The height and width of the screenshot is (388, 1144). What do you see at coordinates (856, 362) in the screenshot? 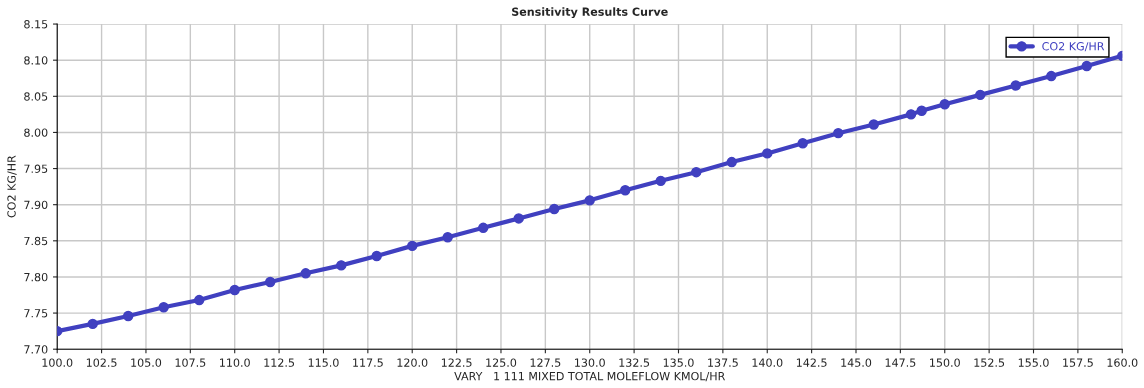
I see `x-tick-label: 145.0` at bounding box center [856, 362].